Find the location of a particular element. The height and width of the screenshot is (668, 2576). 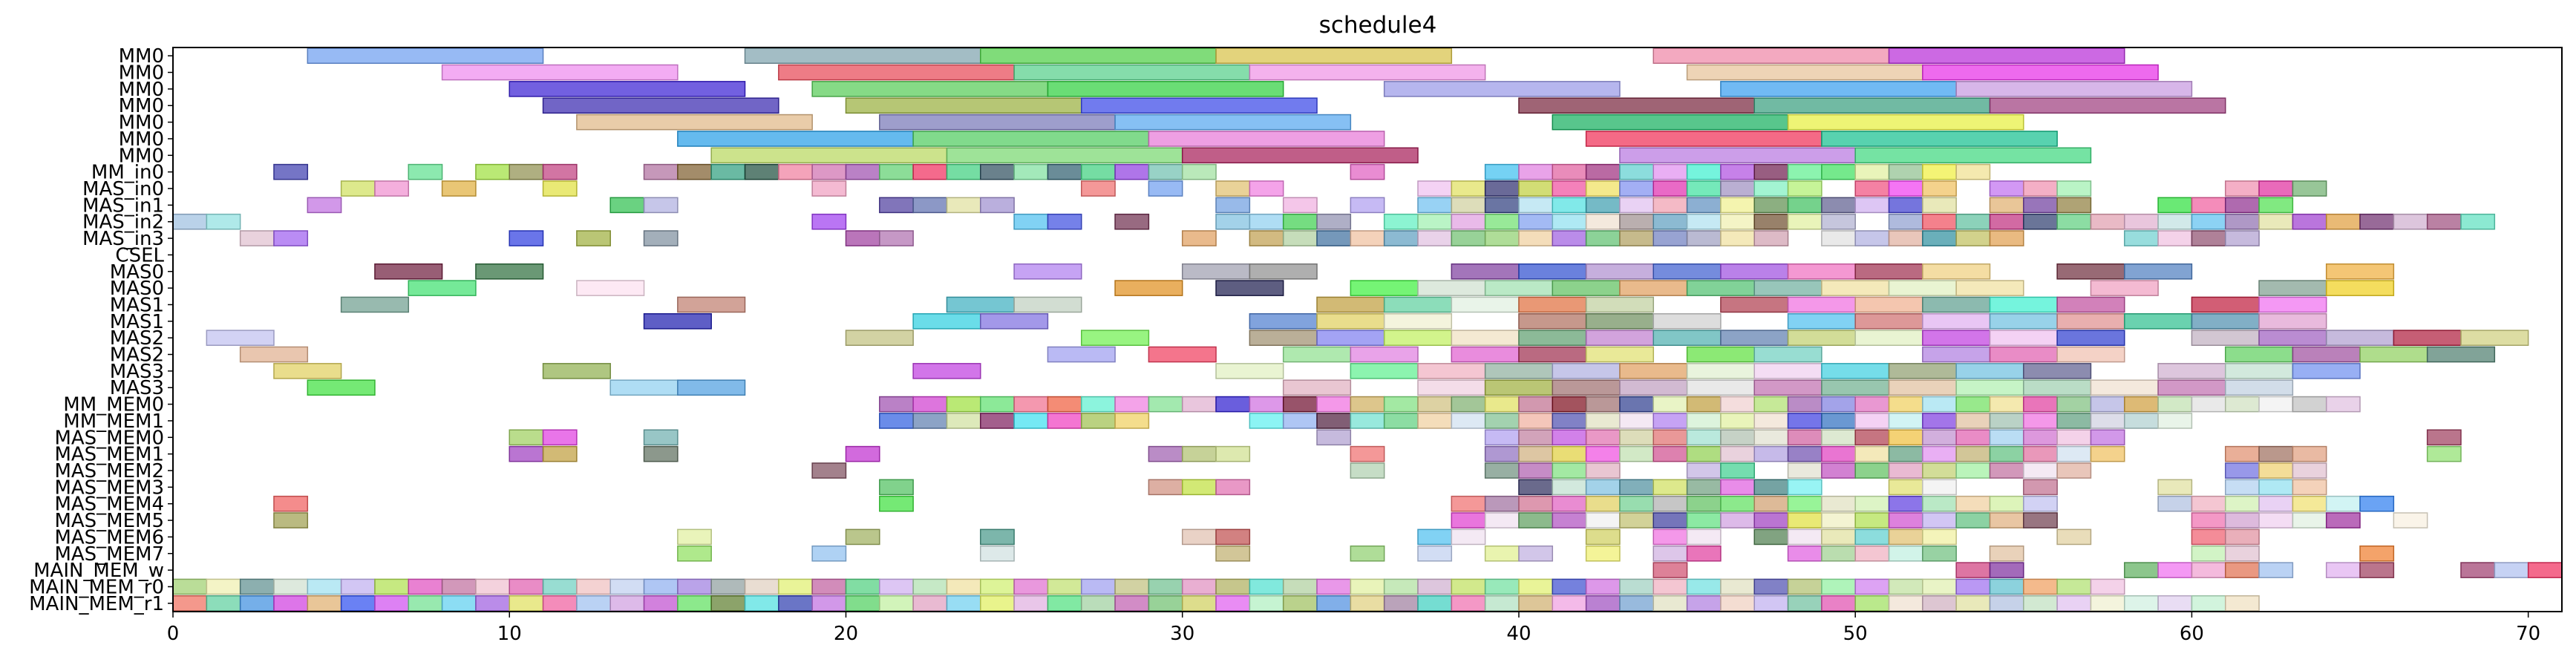

y-tick-label-32: MAIN_MEM_r0 is located at coordinates (96, 587).